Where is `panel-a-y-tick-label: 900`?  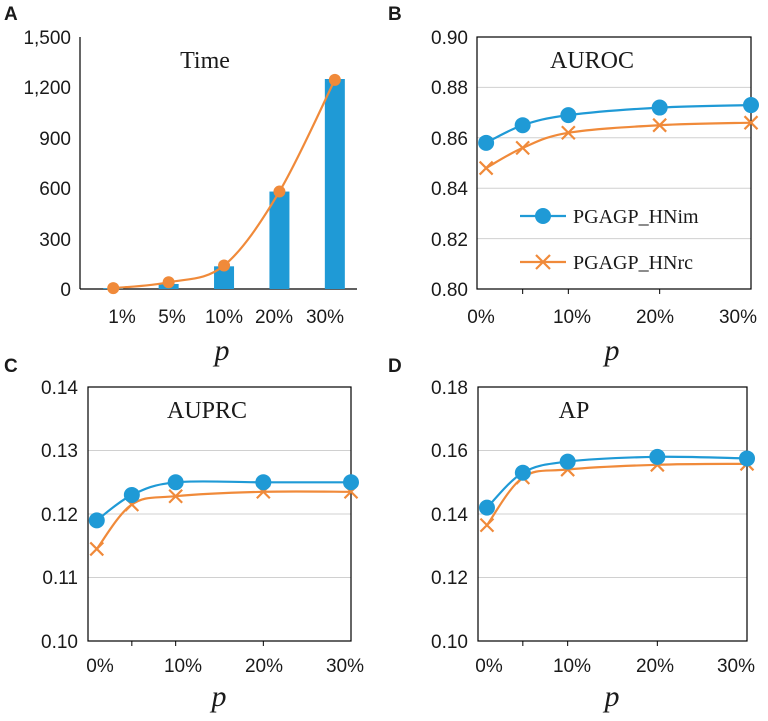
panel-a-y-tick-label: 900 is located at coordinates (55, 139).